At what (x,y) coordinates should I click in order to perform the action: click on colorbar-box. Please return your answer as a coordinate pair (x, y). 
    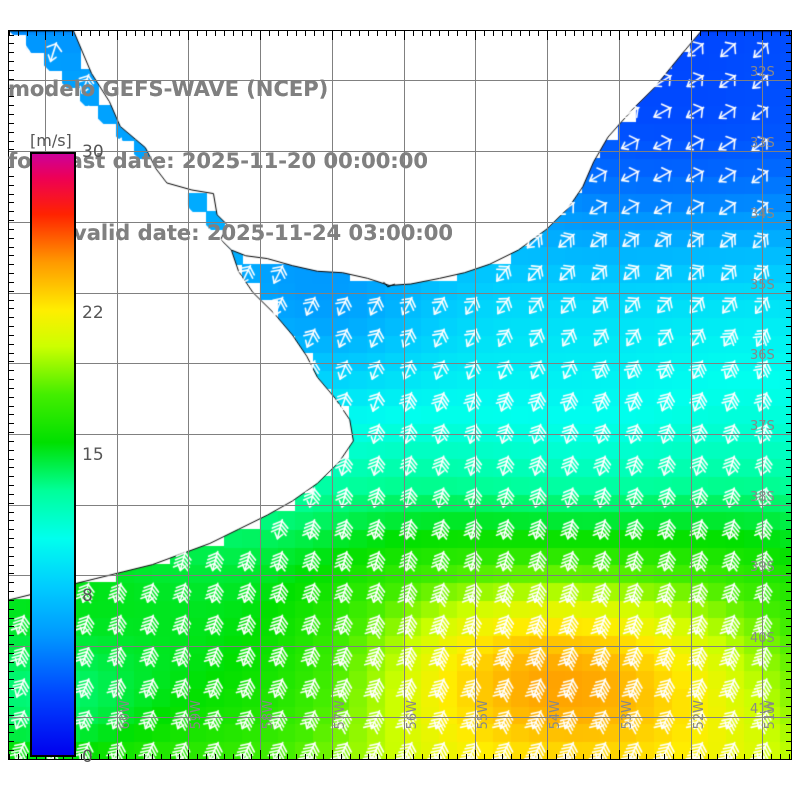
    Looking at the image, I should click on (53, 454).